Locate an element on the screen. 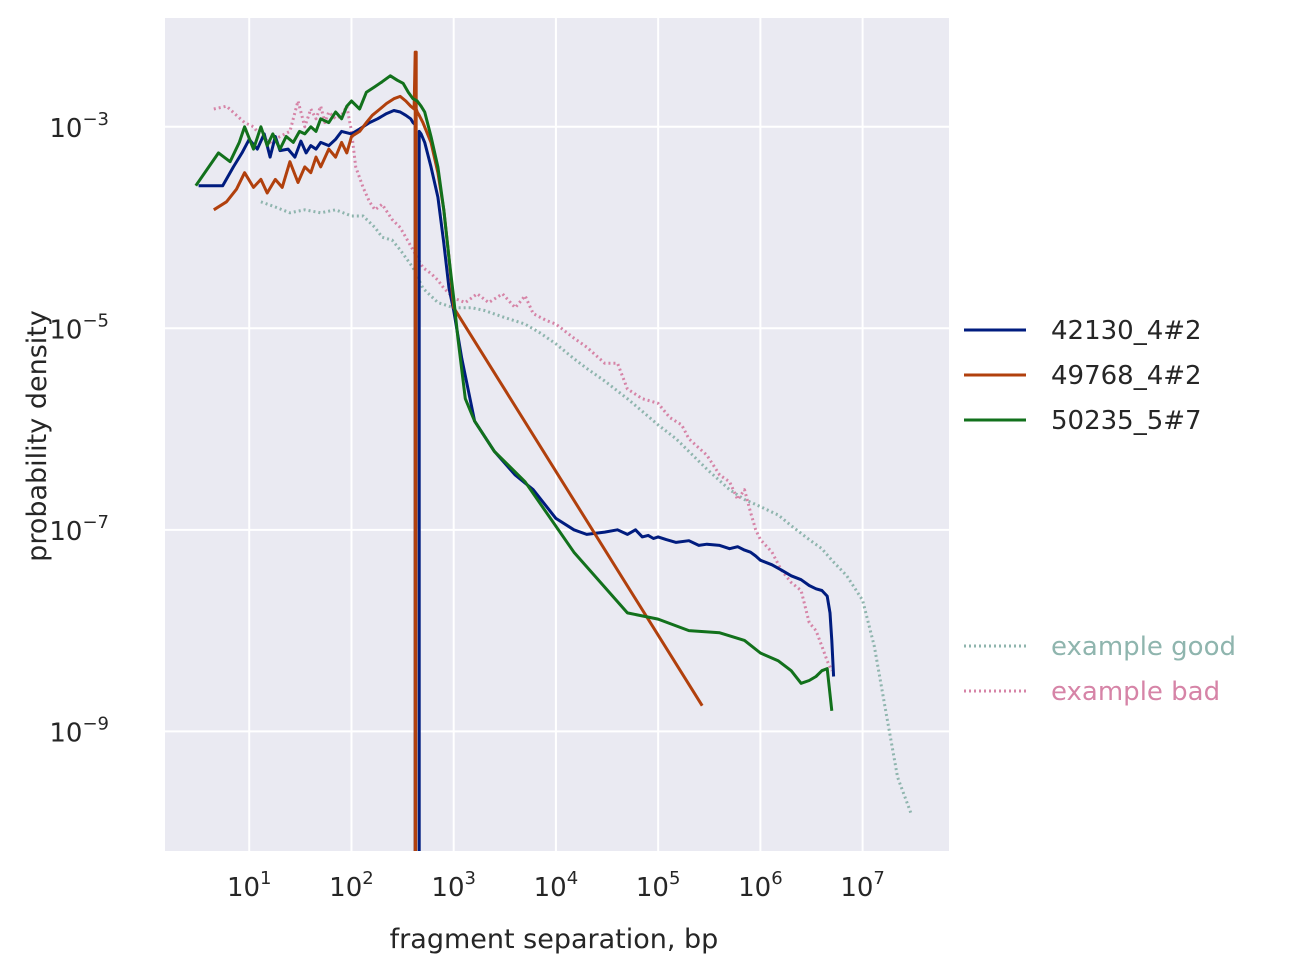  legend-label: 49768_4#2 is located at coordinates (1126, 376).